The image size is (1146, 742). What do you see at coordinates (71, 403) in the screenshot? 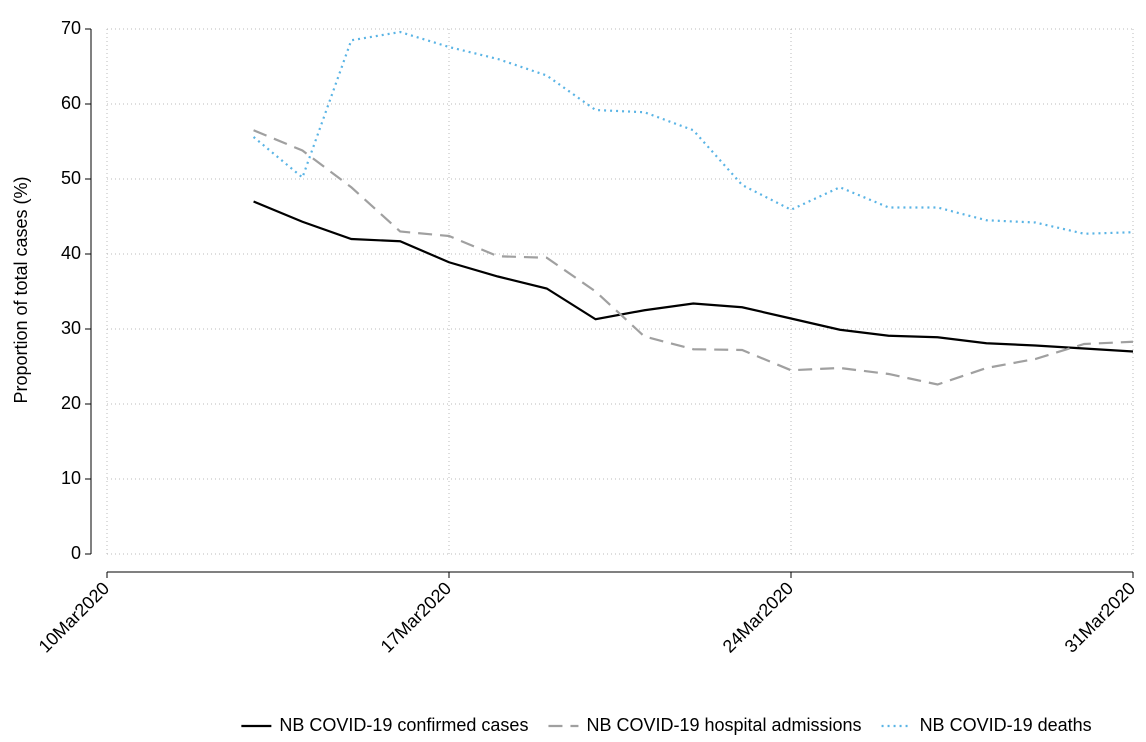
I see `y-tick-label: 20` at bounding box center [71, 403].